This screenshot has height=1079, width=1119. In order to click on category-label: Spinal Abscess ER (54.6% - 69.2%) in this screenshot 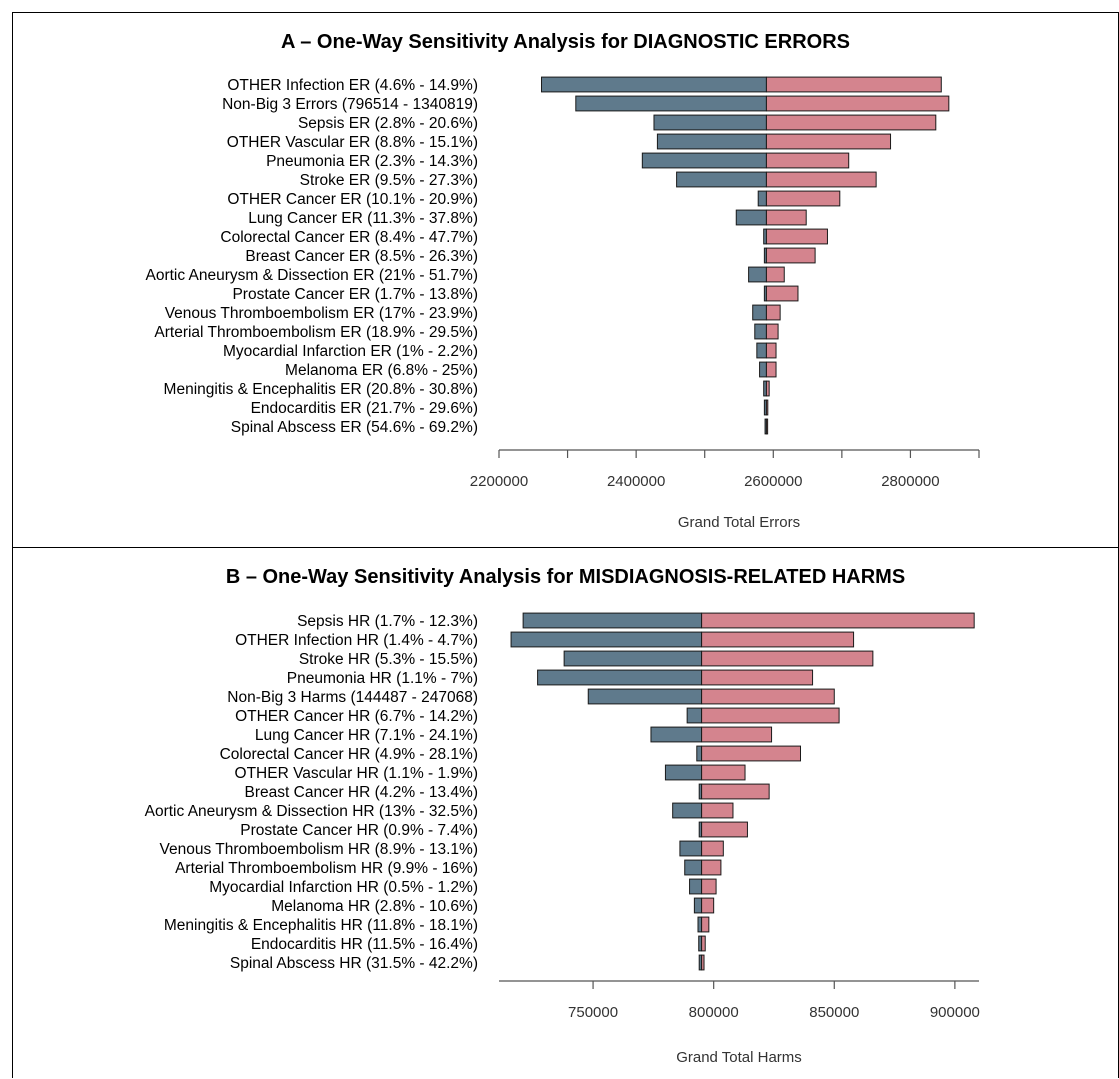, I will do `click(354, 427)`.